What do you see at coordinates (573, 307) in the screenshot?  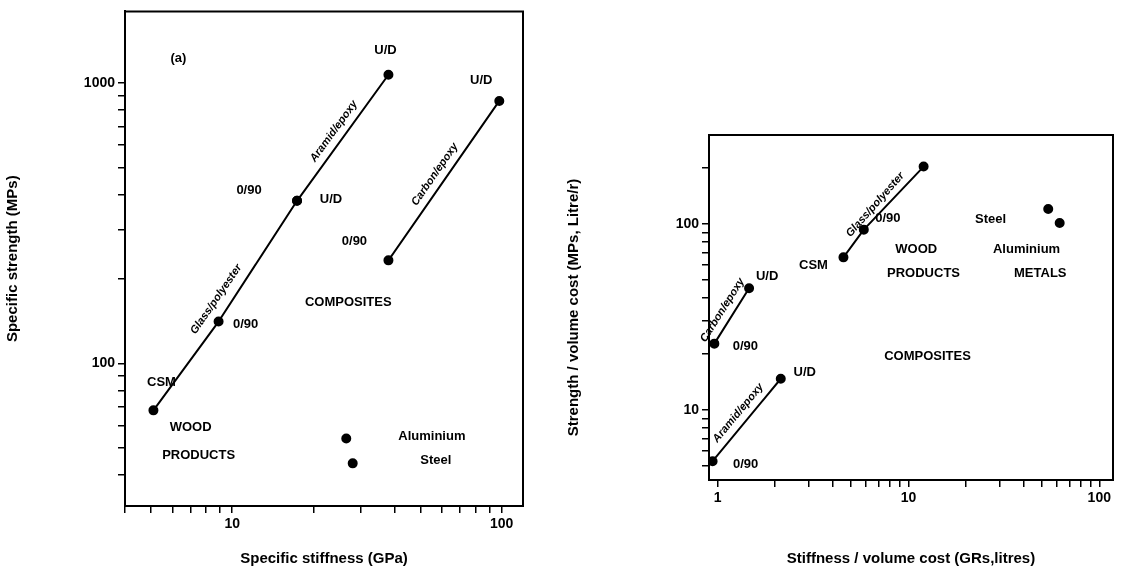 I see `y-axis-title: Strength / volume cost (MPs, Litre/r)` at bounding box center [573, 307].